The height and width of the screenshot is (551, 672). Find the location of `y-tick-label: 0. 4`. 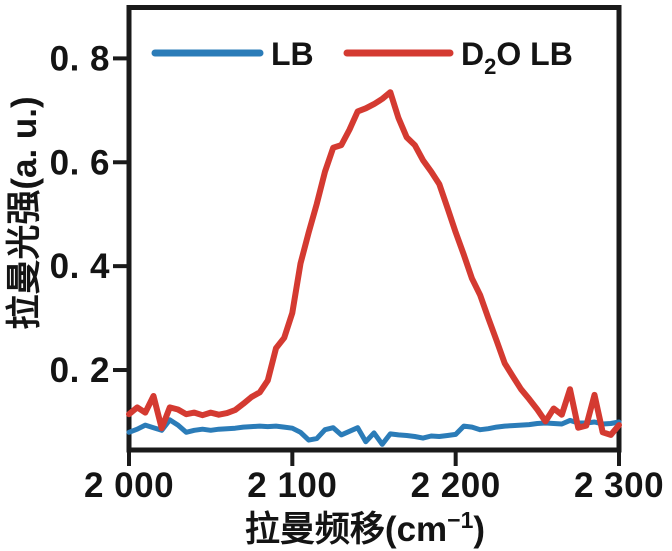

y-tick-label: 0. 4 is located at coordinates (80, 266).